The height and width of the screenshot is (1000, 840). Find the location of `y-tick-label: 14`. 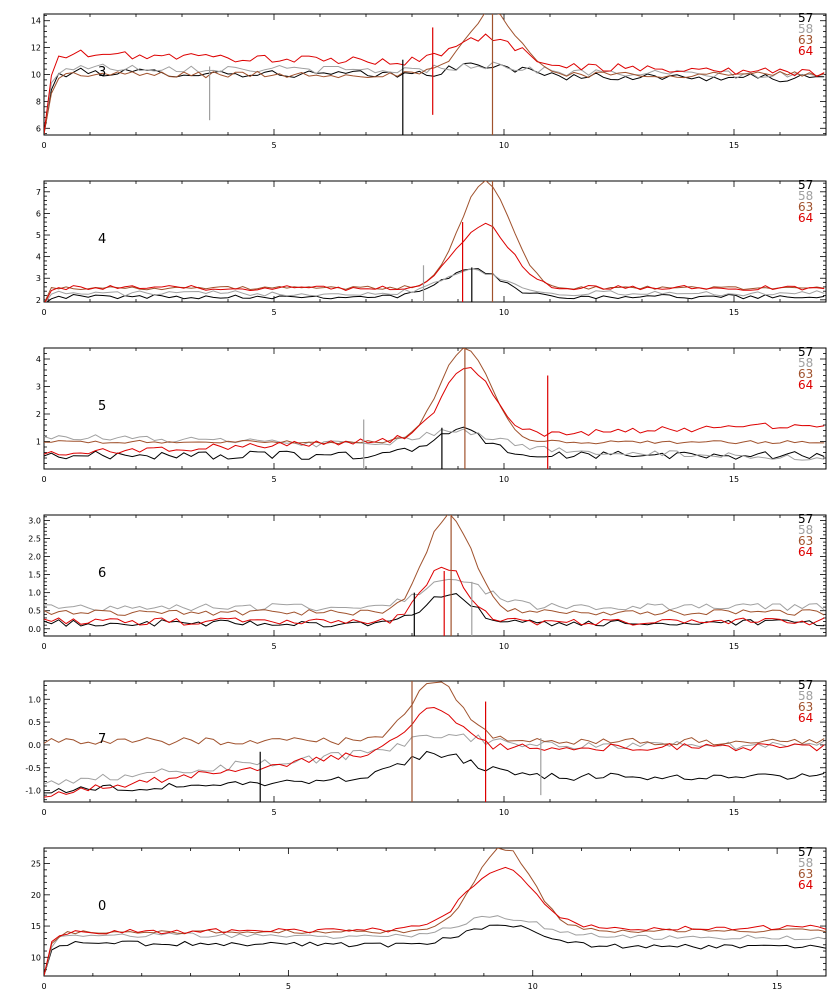

y-tick-label: 14 is located at coordinates (36, 21).